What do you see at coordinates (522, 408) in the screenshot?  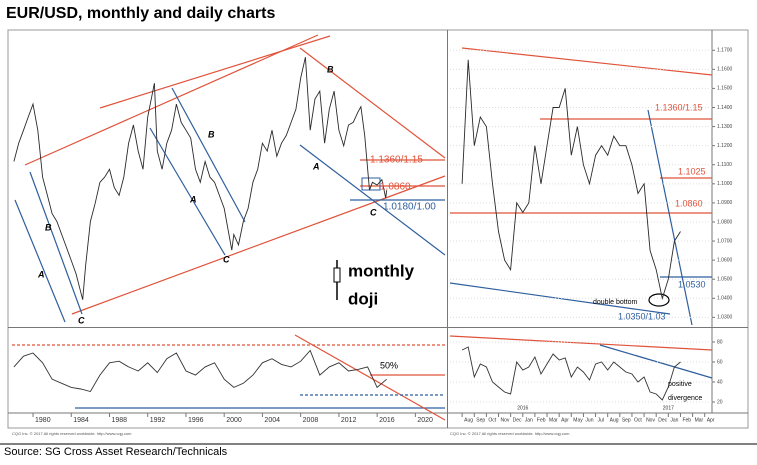 I see `year-label: 2016` at bounding box center [522, 408].